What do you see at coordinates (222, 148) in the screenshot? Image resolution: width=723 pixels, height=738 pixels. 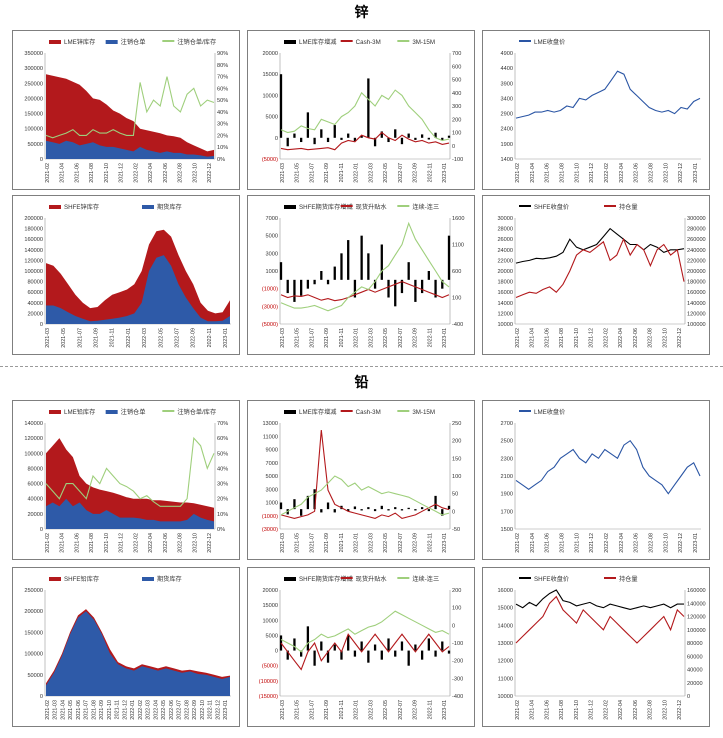 I see `y-tick-label-right: 10%` at bounding box center [222, 148].